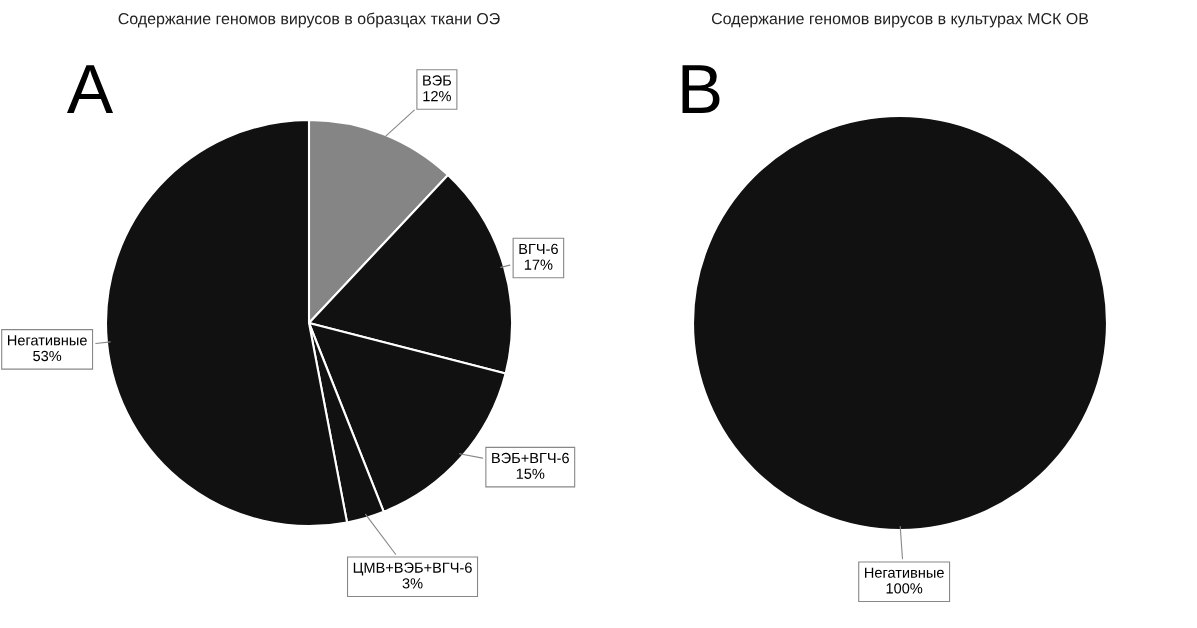 This screenshot has width=1197, height=628. What do you see at coordinates (90, 89) in the screenshot?
I see `text: A` at bounding box center [90, 89].